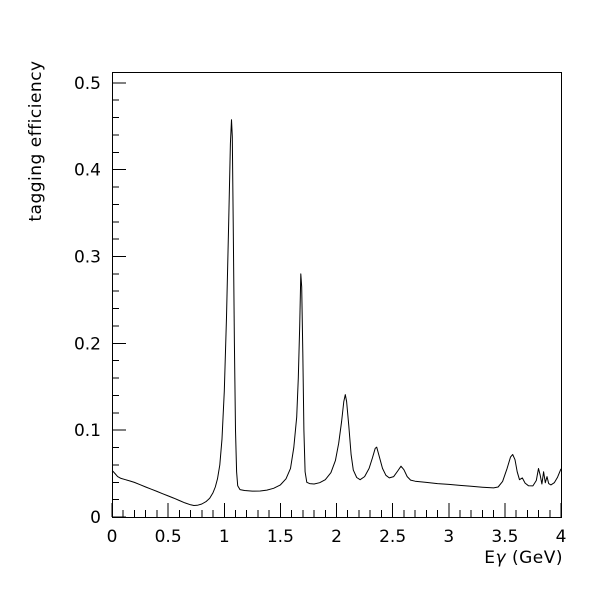 This screenshot has width=600, height=600. I want to click on x-tick-label: 2.5, so click(392, 537).